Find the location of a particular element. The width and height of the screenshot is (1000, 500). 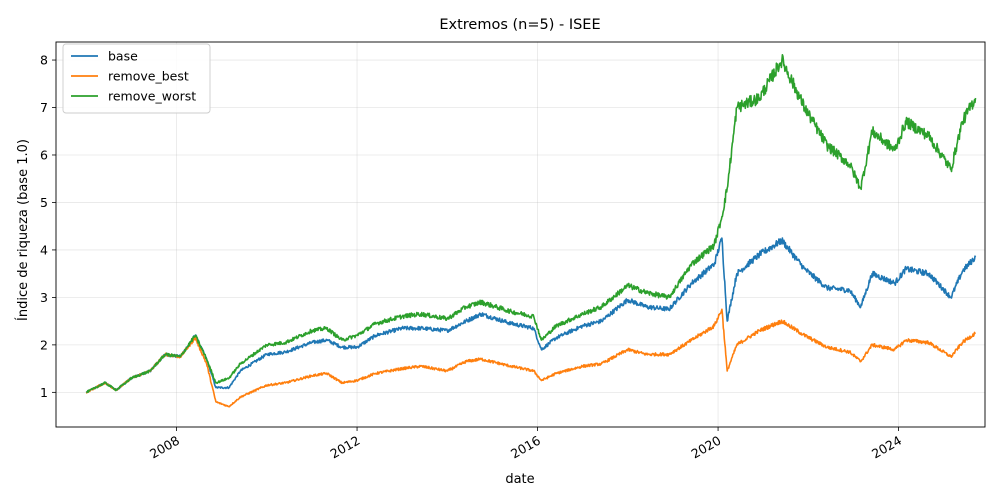

y-tick-label: 2 is located at coordinates (44, 344).